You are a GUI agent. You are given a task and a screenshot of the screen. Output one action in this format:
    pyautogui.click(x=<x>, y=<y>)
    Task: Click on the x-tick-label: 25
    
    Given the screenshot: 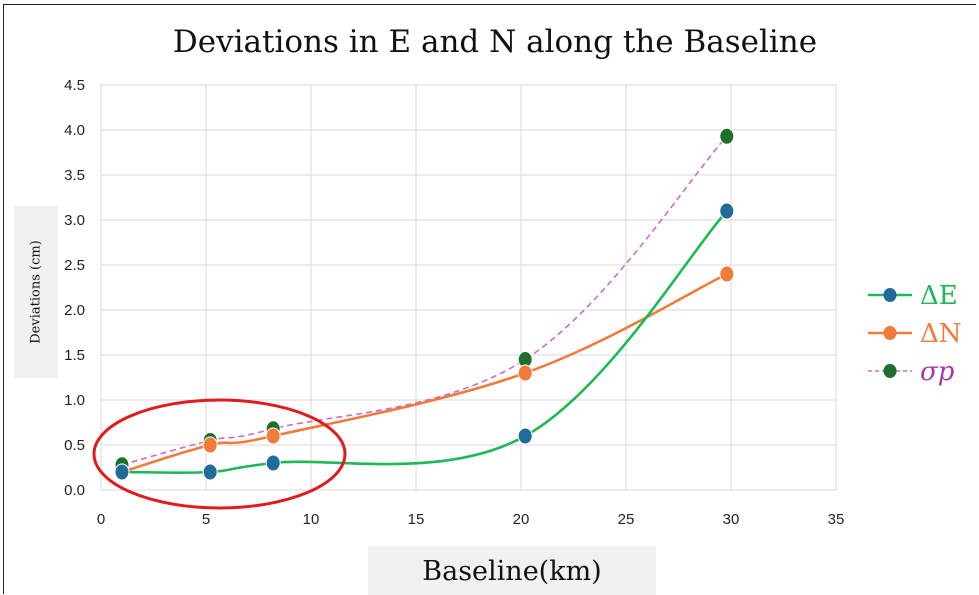 What is the action you would take?
    pyautogui.click(x=626, y=519)
    